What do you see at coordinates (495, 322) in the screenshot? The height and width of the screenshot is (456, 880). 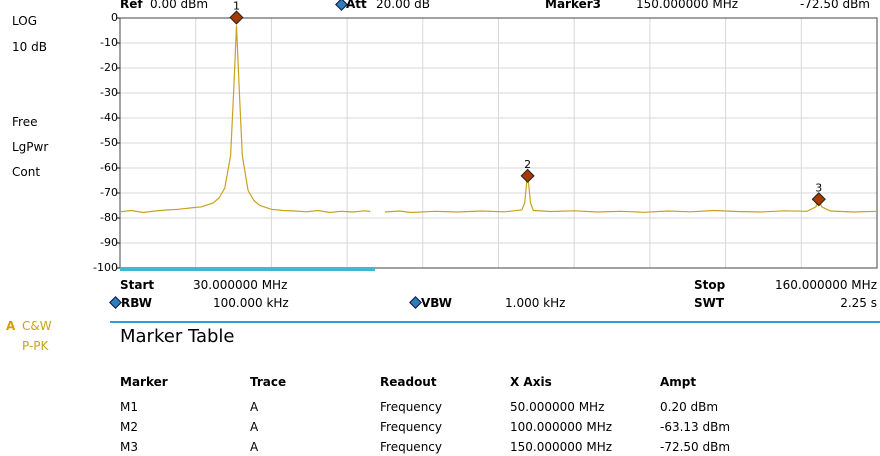 I see `separator` at bounding box center [495, 322].